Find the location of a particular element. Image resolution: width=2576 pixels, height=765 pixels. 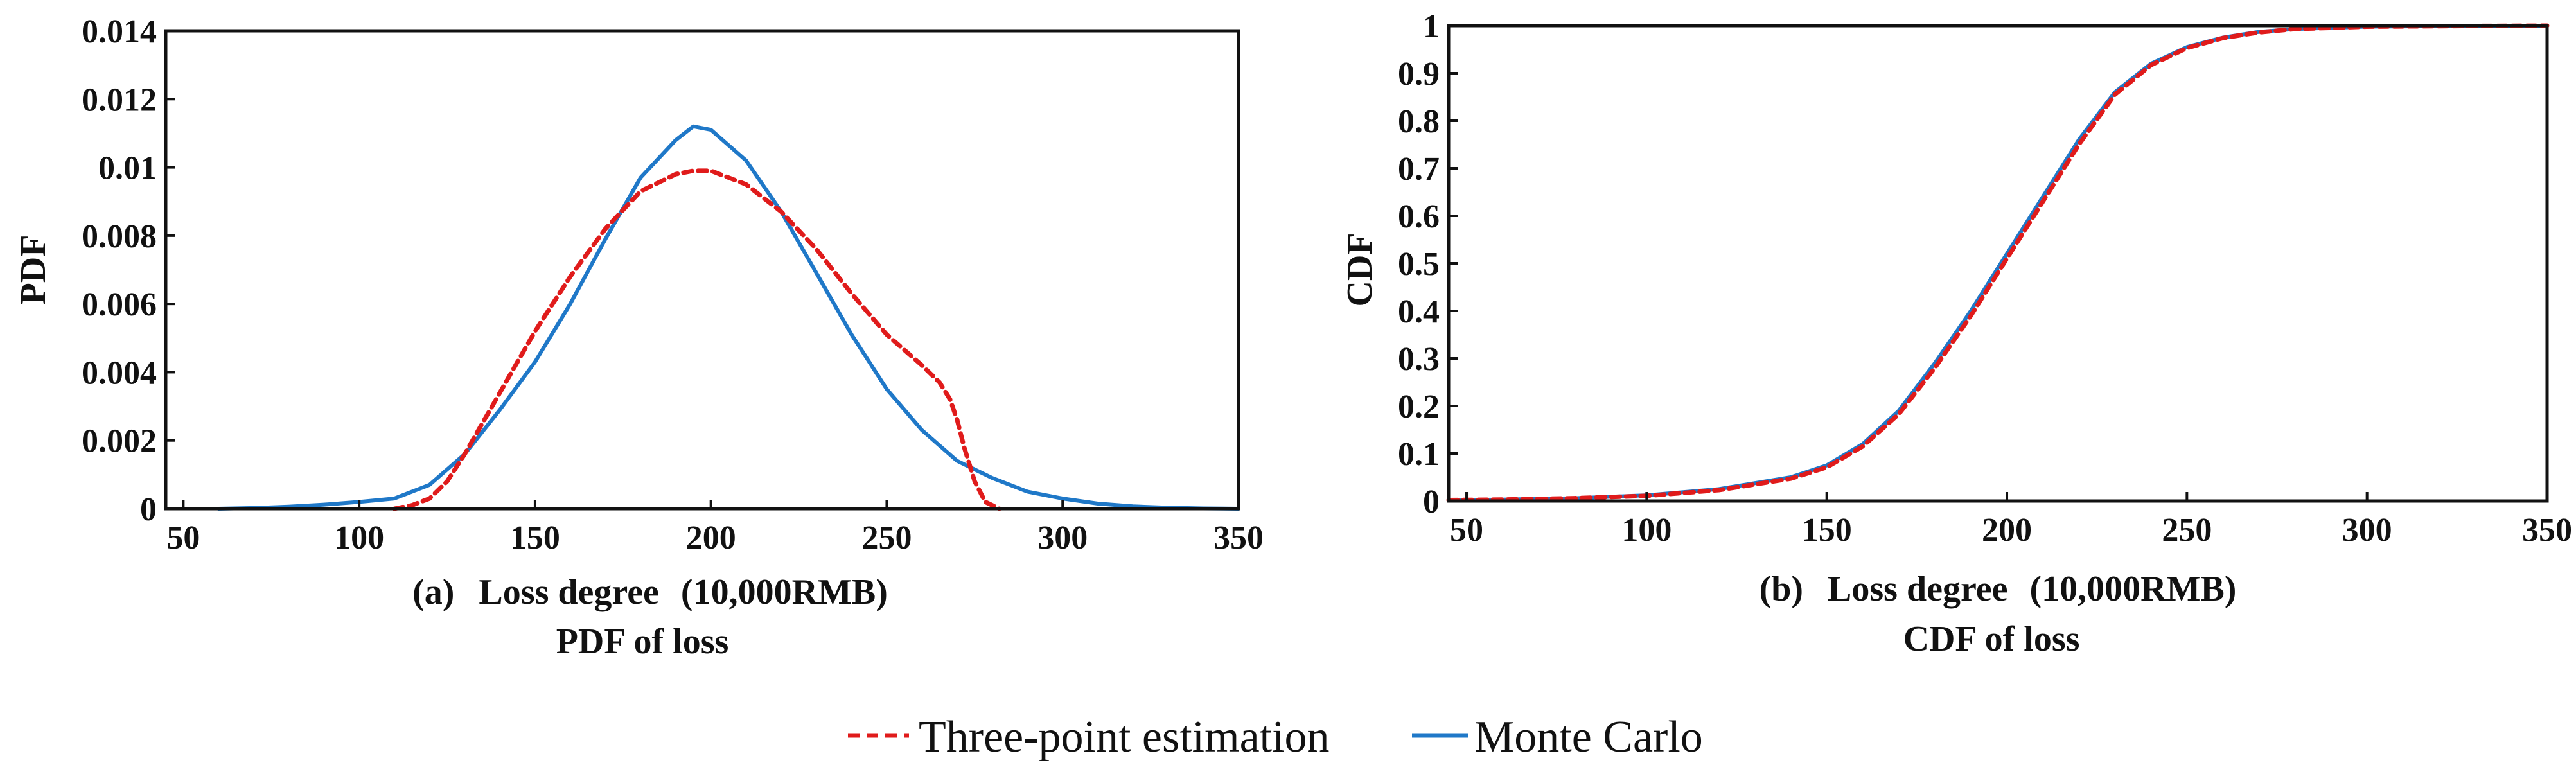

panel-a-xtick-label: 350 is located at coordinates (1238, 538).